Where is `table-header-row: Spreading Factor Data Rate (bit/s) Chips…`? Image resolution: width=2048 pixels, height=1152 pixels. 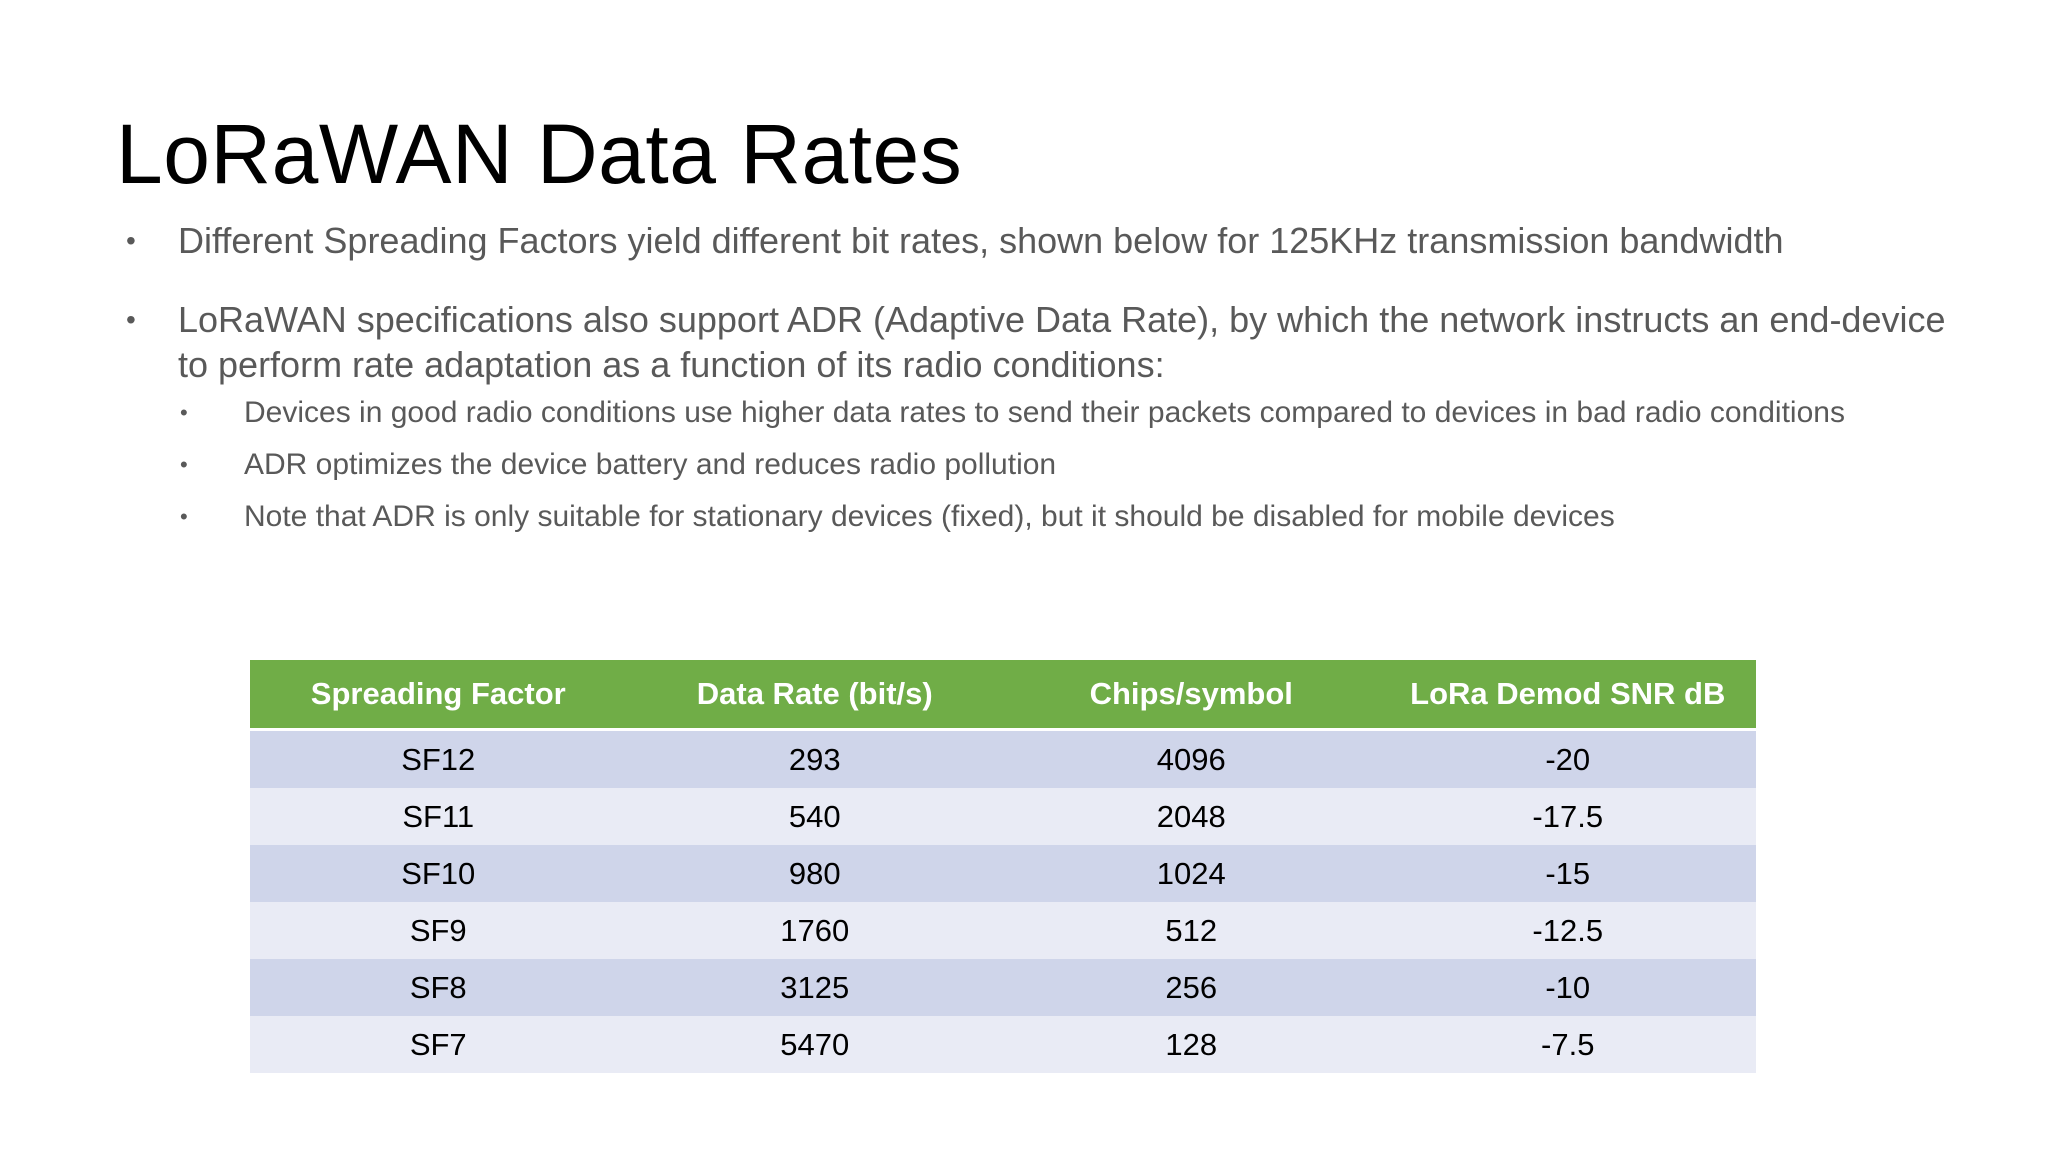
table-header-row: Spreading Factor Data Rate (bit/s) Chips… is located at coordinates (1003, 695).